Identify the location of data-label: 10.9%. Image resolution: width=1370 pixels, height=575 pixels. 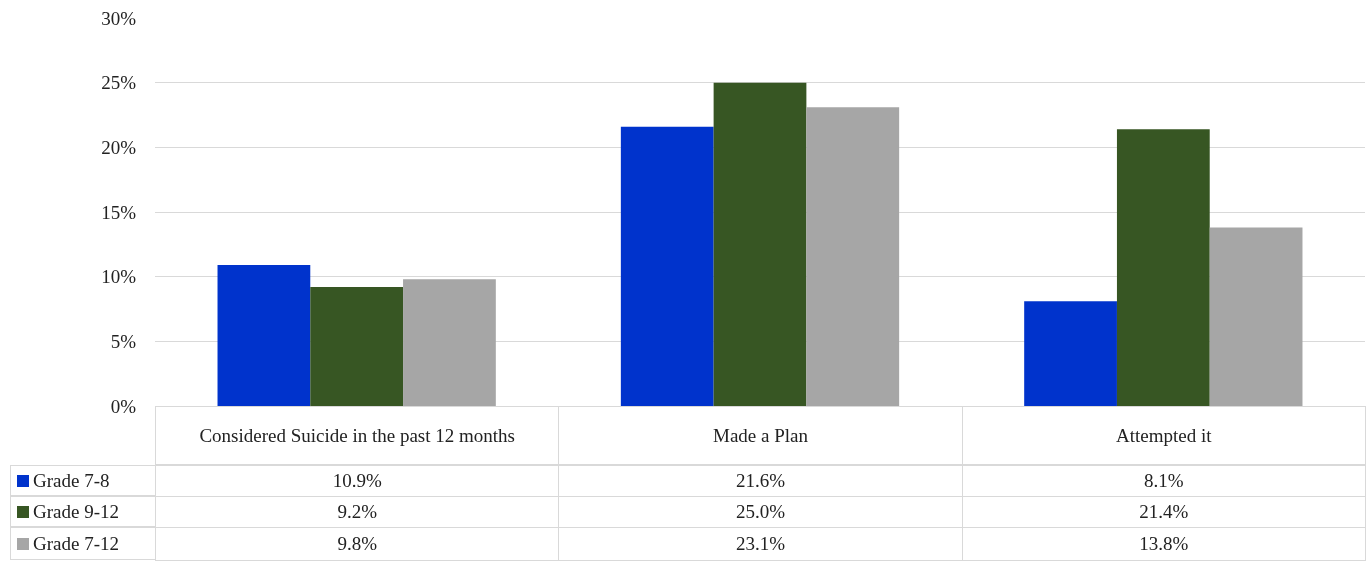
(357, 481).